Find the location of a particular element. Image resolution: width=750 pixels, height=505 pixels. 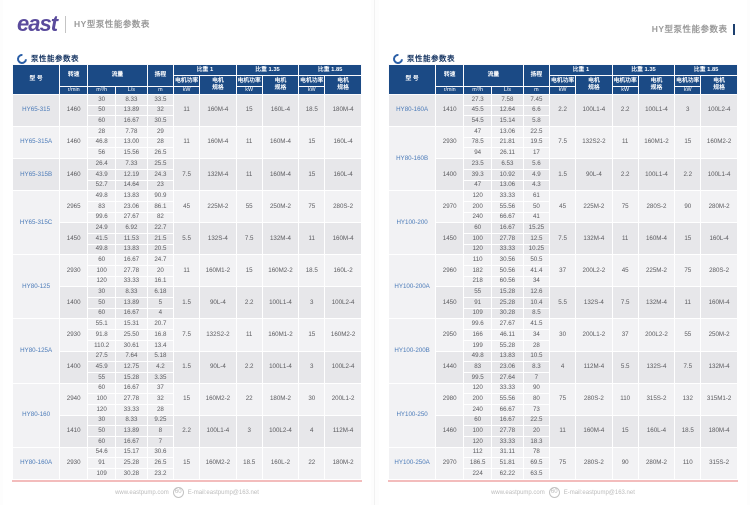

head-cell: 20.5 is located at coordinates (160, 249).